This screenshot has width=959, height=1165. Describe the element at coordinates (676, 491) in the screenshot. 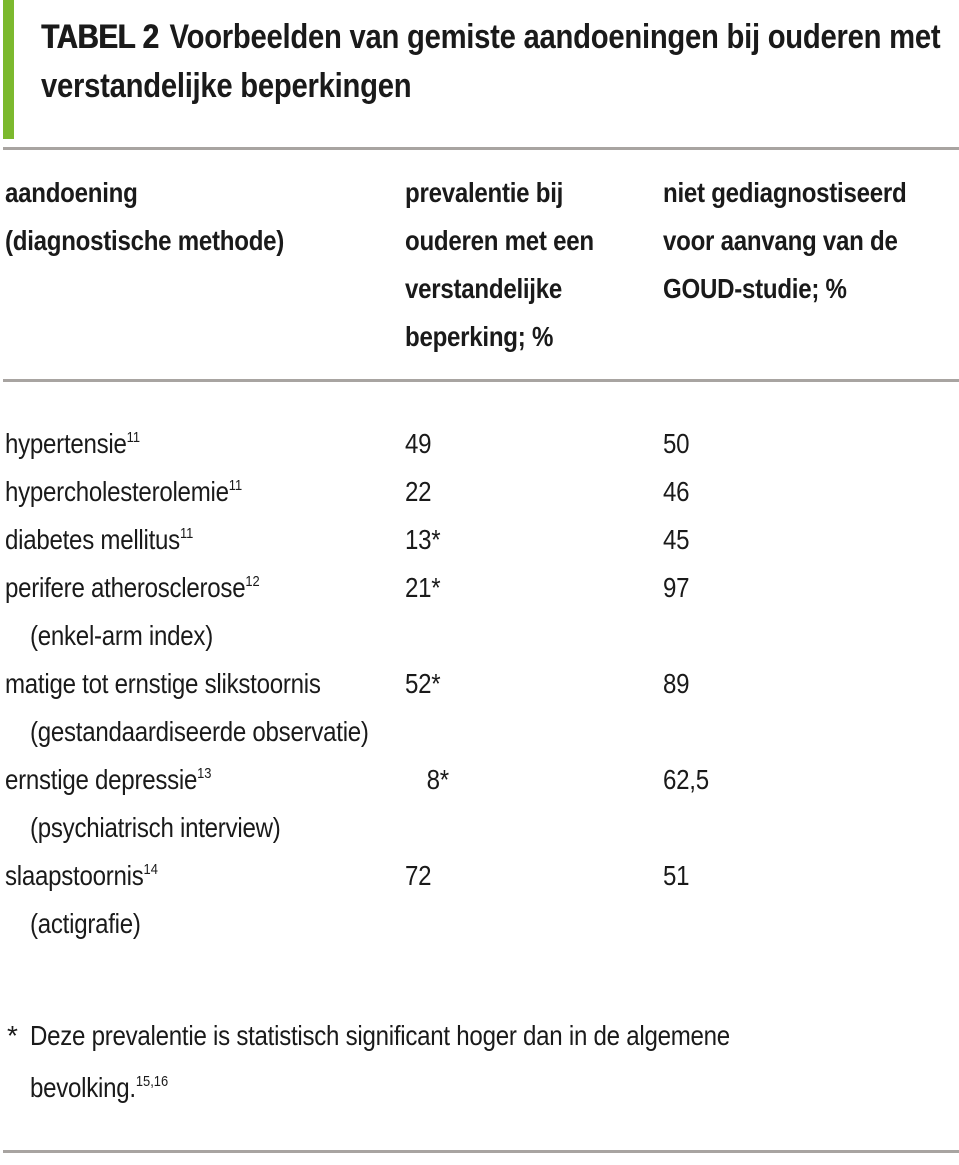

I see `undiagnosed-cell: 46` at that location.